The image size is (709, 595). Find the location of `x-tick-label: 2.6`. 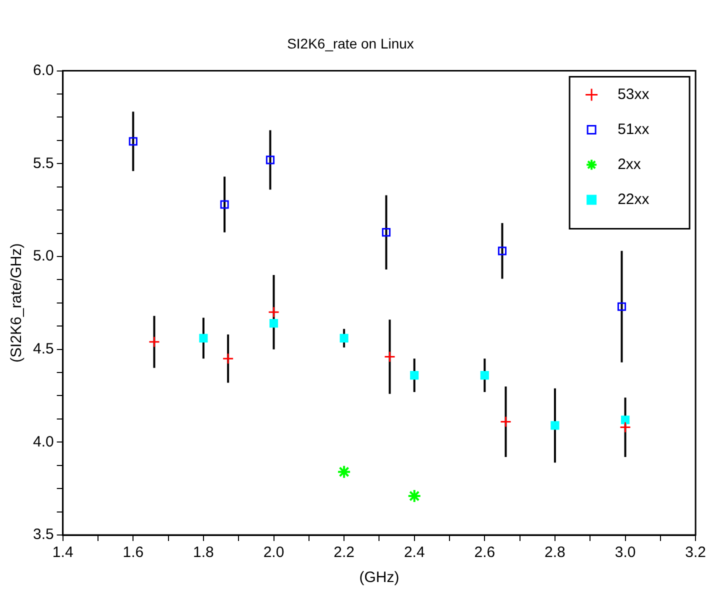

x-tick-label: 2.6 is located at coordinates (485, 553).